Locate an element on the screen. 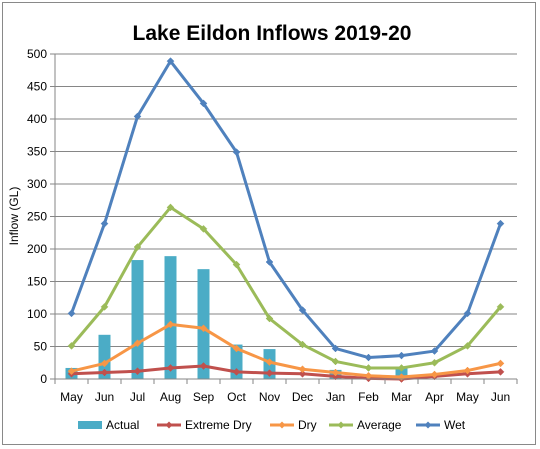 This screenshot has height=449, width=540. series-line-extreme-dry is located at coordinates (286, 372).